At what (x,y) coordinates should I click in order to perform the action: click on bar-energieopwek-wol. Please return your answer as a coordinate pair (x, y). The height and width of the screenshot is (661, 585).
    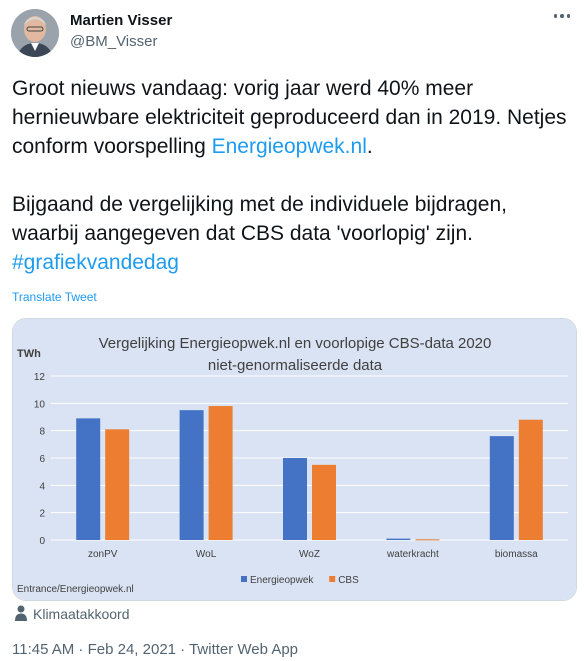
    Looking at the image, I should click on (191, 475).